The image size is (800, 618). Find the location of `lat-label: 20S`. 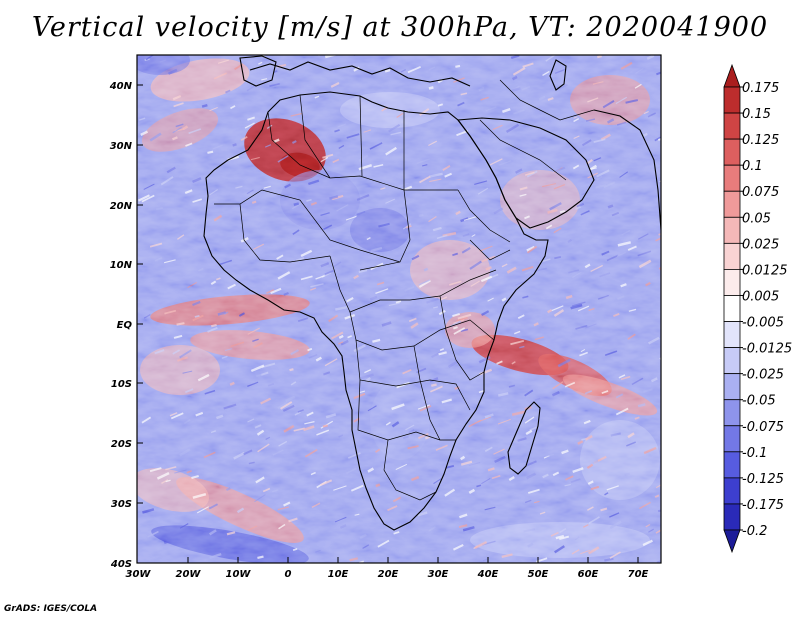

lat-label: 20S is located at coordinates (121, 444).